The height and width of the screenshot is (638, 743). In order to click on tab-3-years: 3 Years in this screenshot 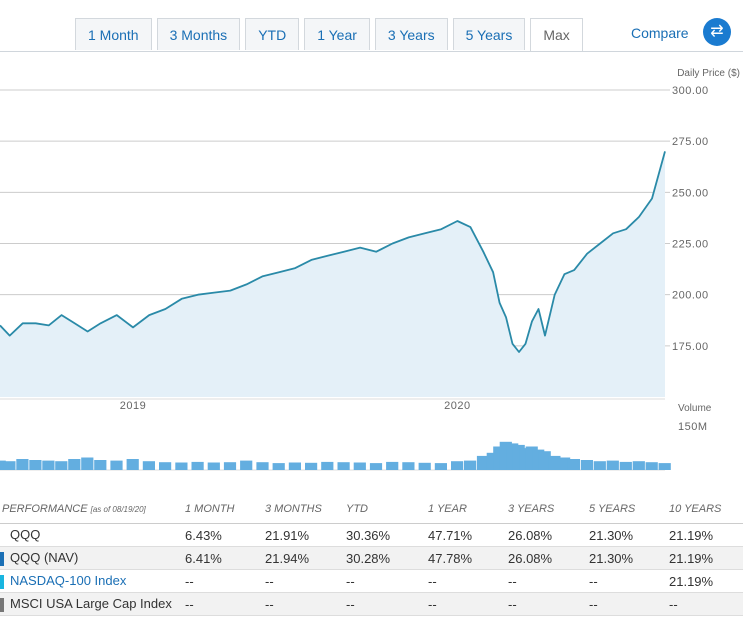, I will do `click(411, 34)`.